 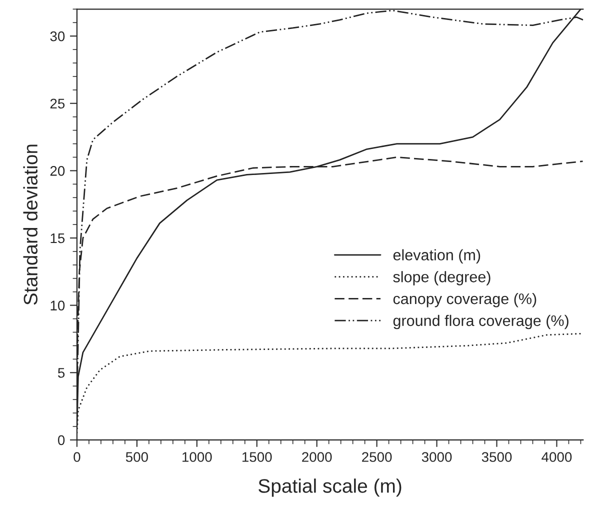 I want to click on y-tick-label: 0, so click(x=61, y=440).